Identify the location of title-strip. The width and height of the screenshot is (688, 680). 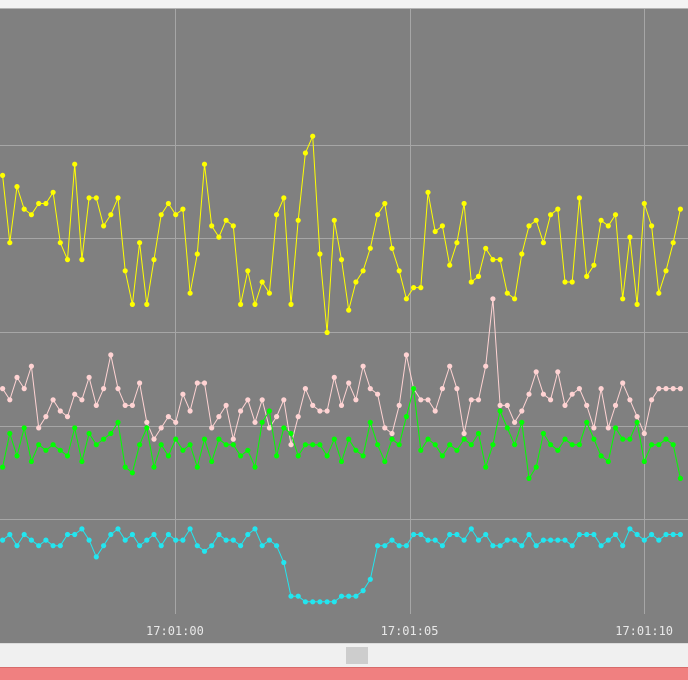
(344, 4).